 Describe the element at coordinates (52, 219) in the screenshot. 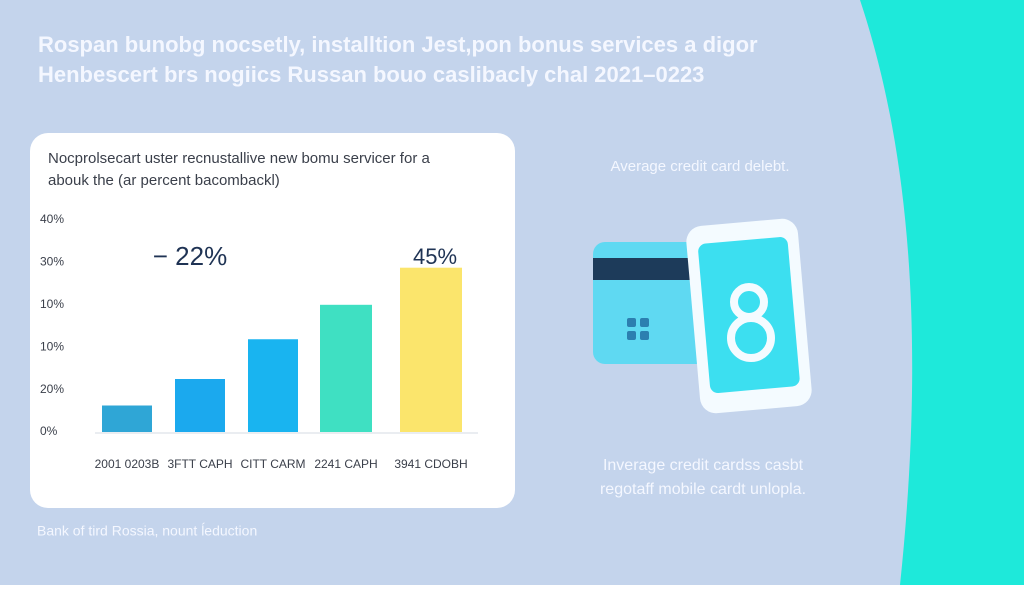

I see `y-tick-label: 40%` at that location.